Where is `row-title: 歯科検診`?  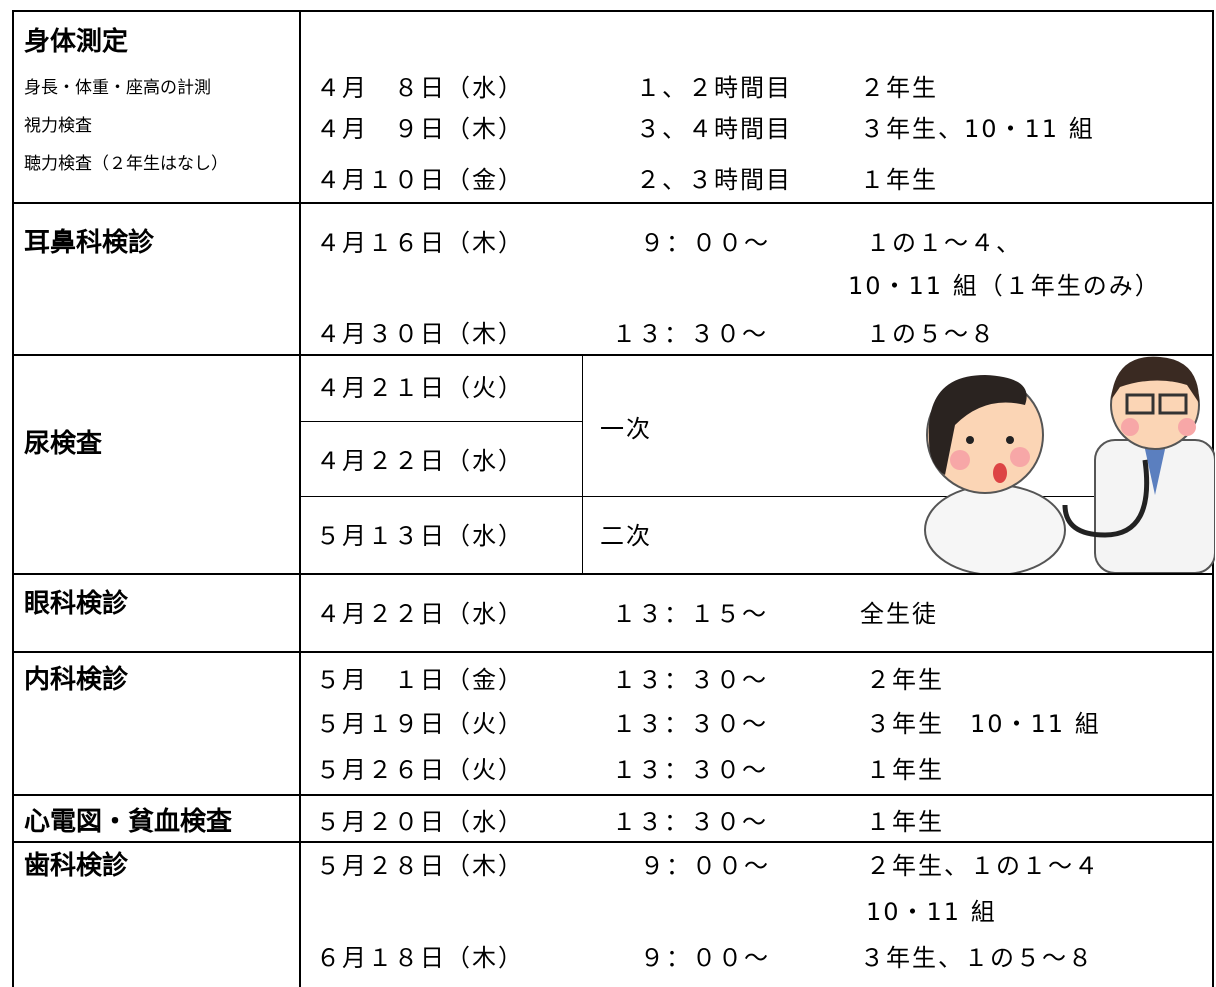
row-title: 歯科検診 is located at coordinates (76, 866).